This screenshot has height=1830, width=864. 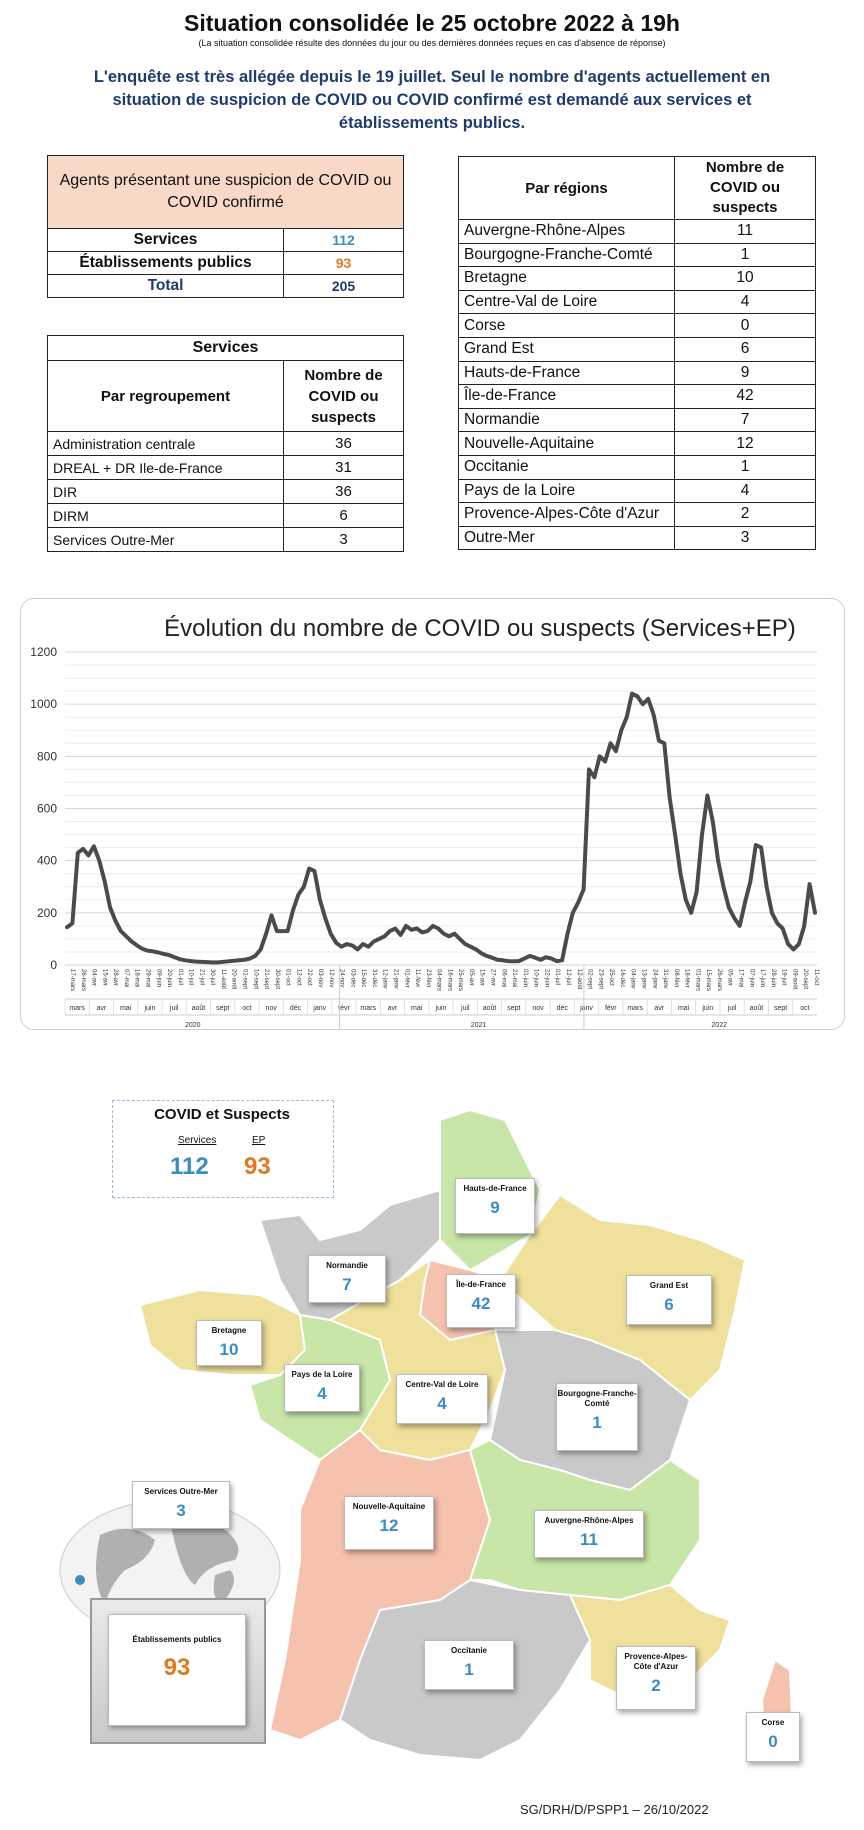 What do you see at coordinates (637, 231) in the screenshot?
I see `table-row: Auvergne-Rhône-Alpes 11` at bounding box center [637, 231].